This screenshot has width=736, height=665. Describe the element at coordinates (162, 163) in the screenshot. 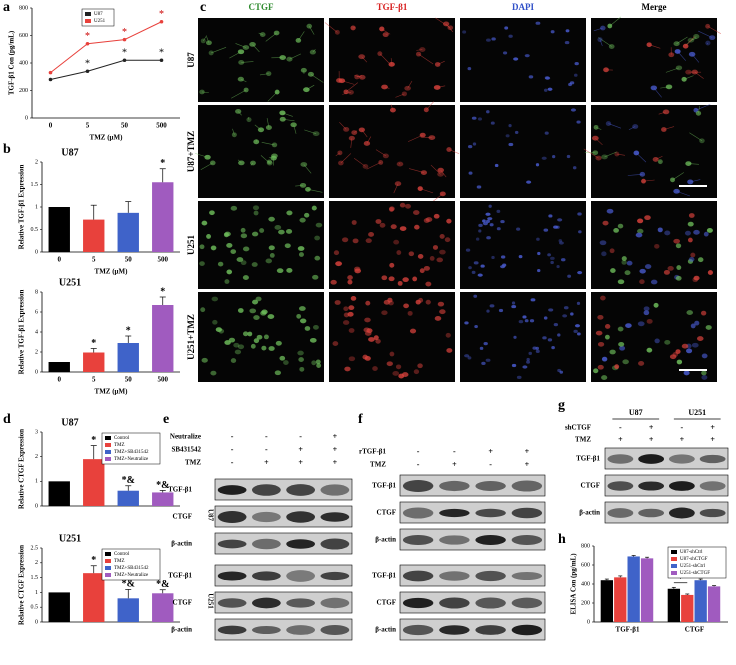

I see `annotation: *` at that location.